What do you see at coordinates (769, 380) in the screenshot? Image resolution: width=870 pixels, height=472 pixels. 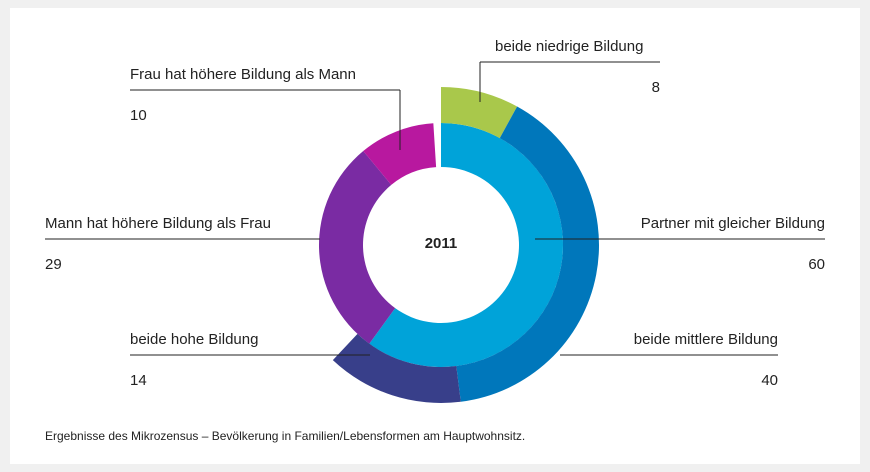 I see `value-label: 40` at bounding box center [769, 380].